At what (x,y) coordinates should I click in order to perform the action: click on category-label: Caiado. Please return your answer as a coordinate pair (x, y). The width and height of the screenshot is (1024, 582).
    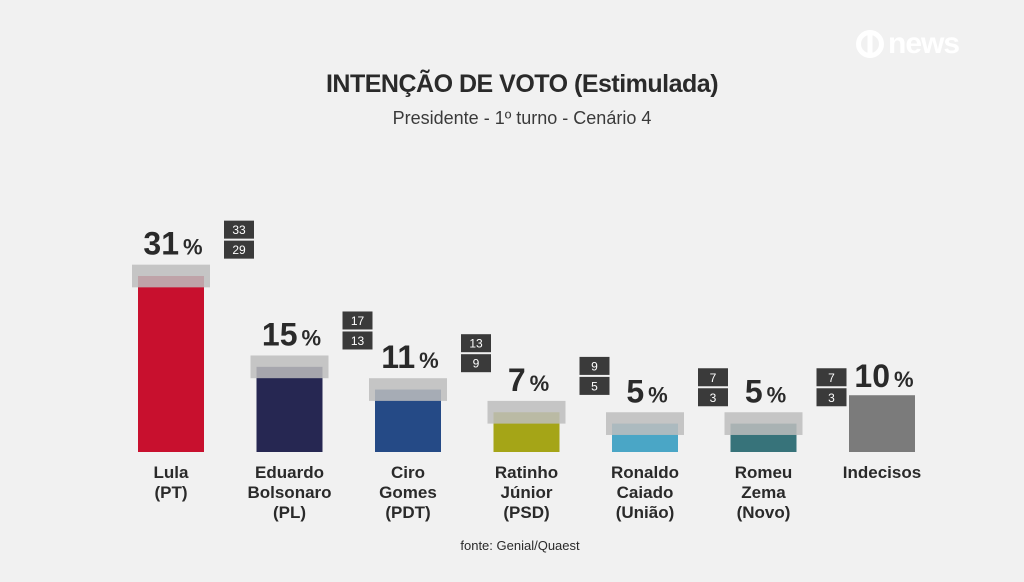
    Looking at the image, I should click on (645, 492).